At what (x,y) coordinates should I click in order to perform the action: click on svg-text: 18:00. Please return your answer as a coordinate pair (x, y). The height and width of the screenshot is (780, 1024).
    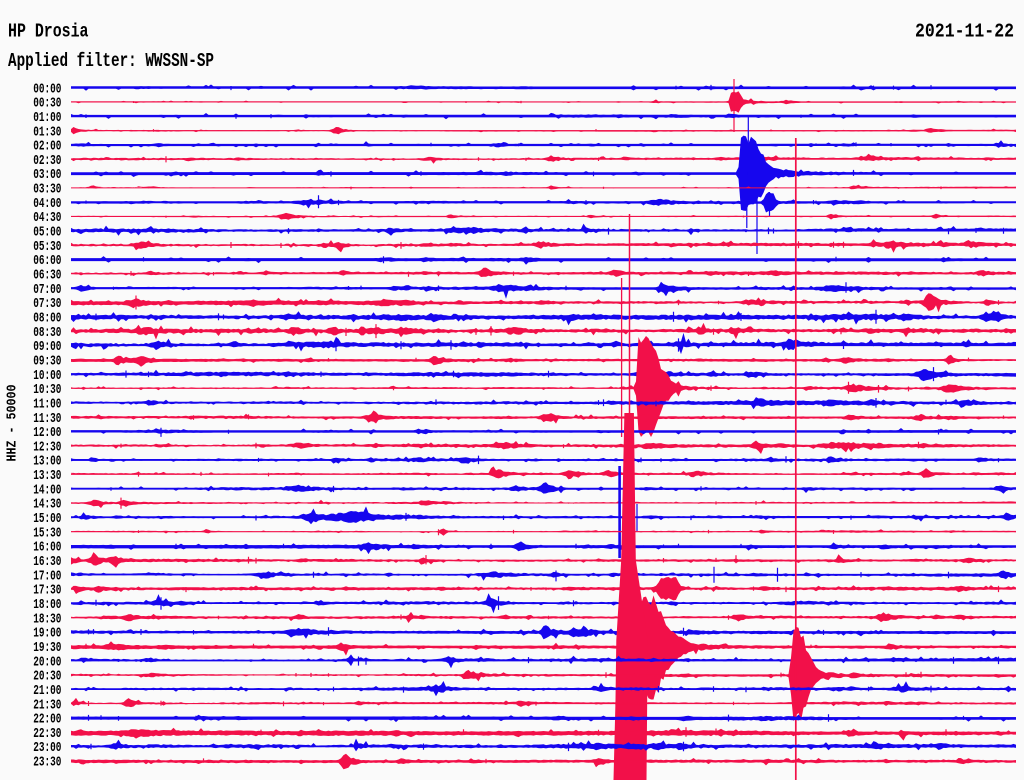
    Looking at the image, I should click on (47, 605).